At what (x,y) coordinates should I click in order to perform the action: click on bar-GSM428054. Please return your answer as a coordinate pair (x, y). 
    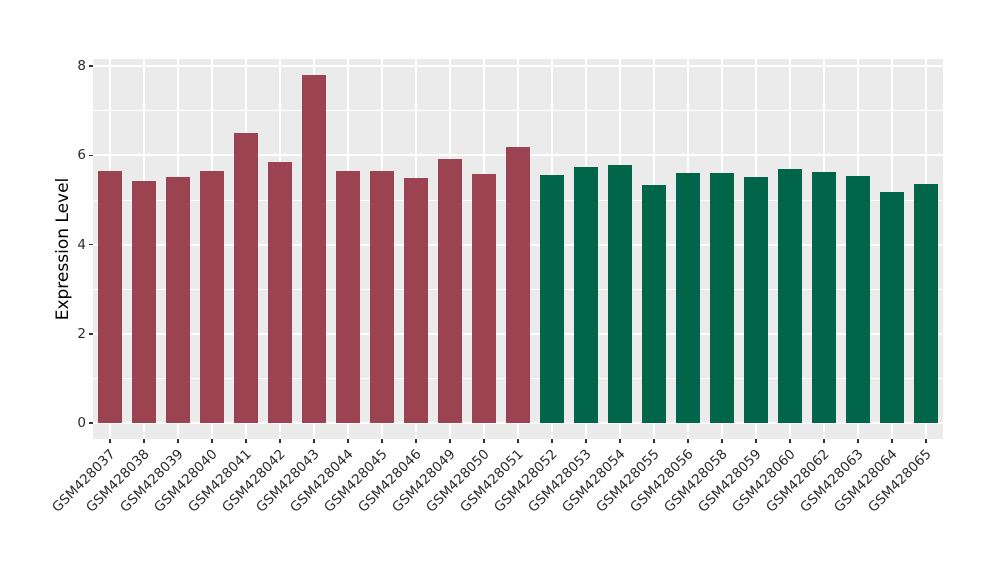
    Looking at the image, I should click on (620, 294).